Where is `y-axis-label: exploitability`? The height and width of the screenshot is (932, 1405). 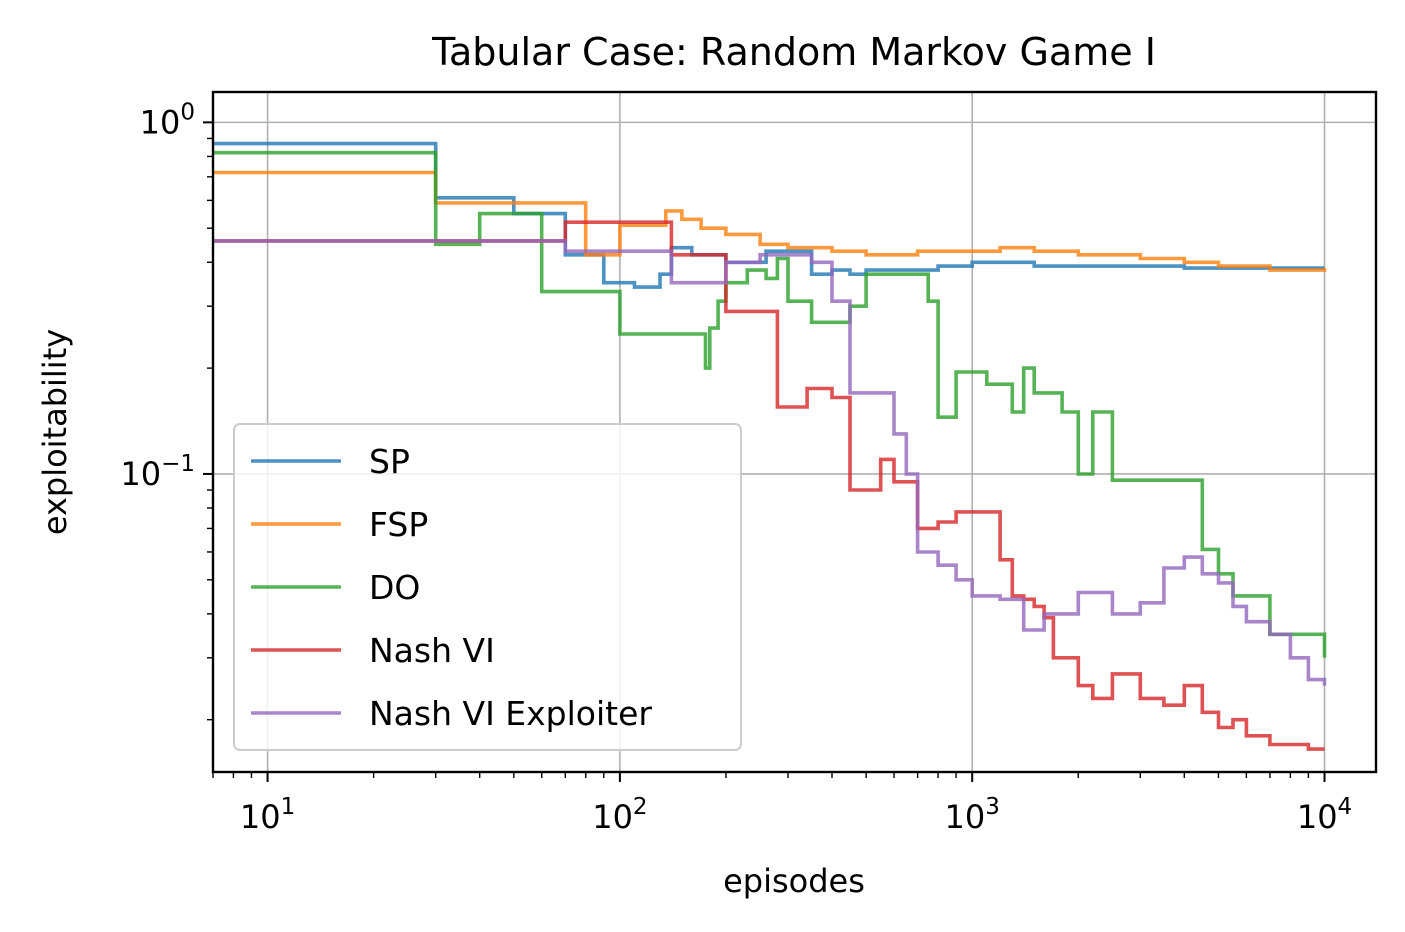
y-axis-label: exploitability is located at coordinates (55, 432).